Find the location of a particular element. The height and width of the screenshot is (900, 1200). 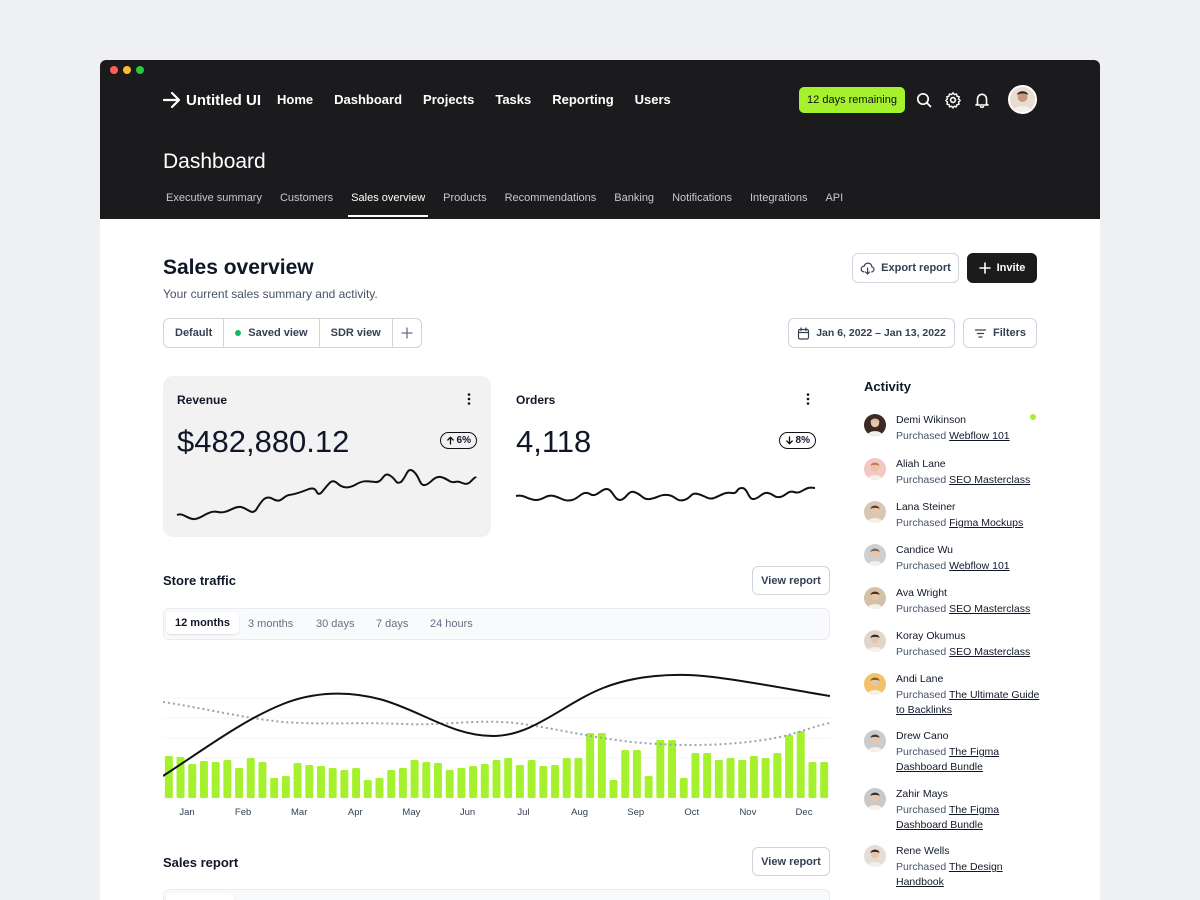

minimize-window-button is located at coordinates (127, 70).